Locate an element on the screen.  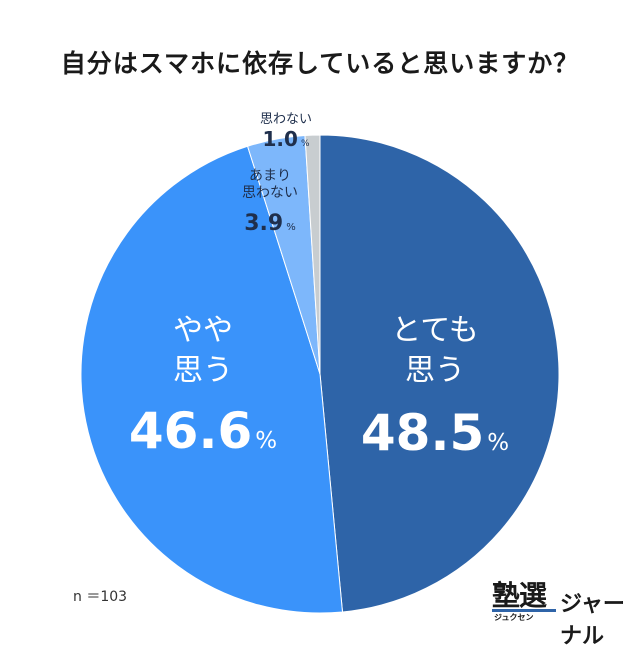
sample-size-note: n ＝103 is located at coordinates (100, 597).